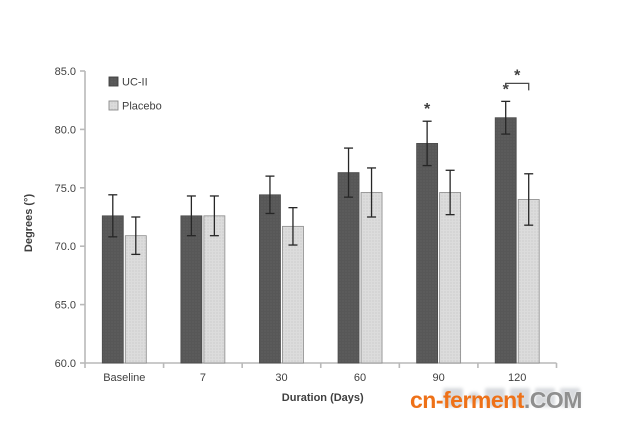 The height and width of the screenshot is (431, 627). Describe the element at coordinates (136, 236) in the screenshot. I see `error-bar-placebo-baseline` at that location.